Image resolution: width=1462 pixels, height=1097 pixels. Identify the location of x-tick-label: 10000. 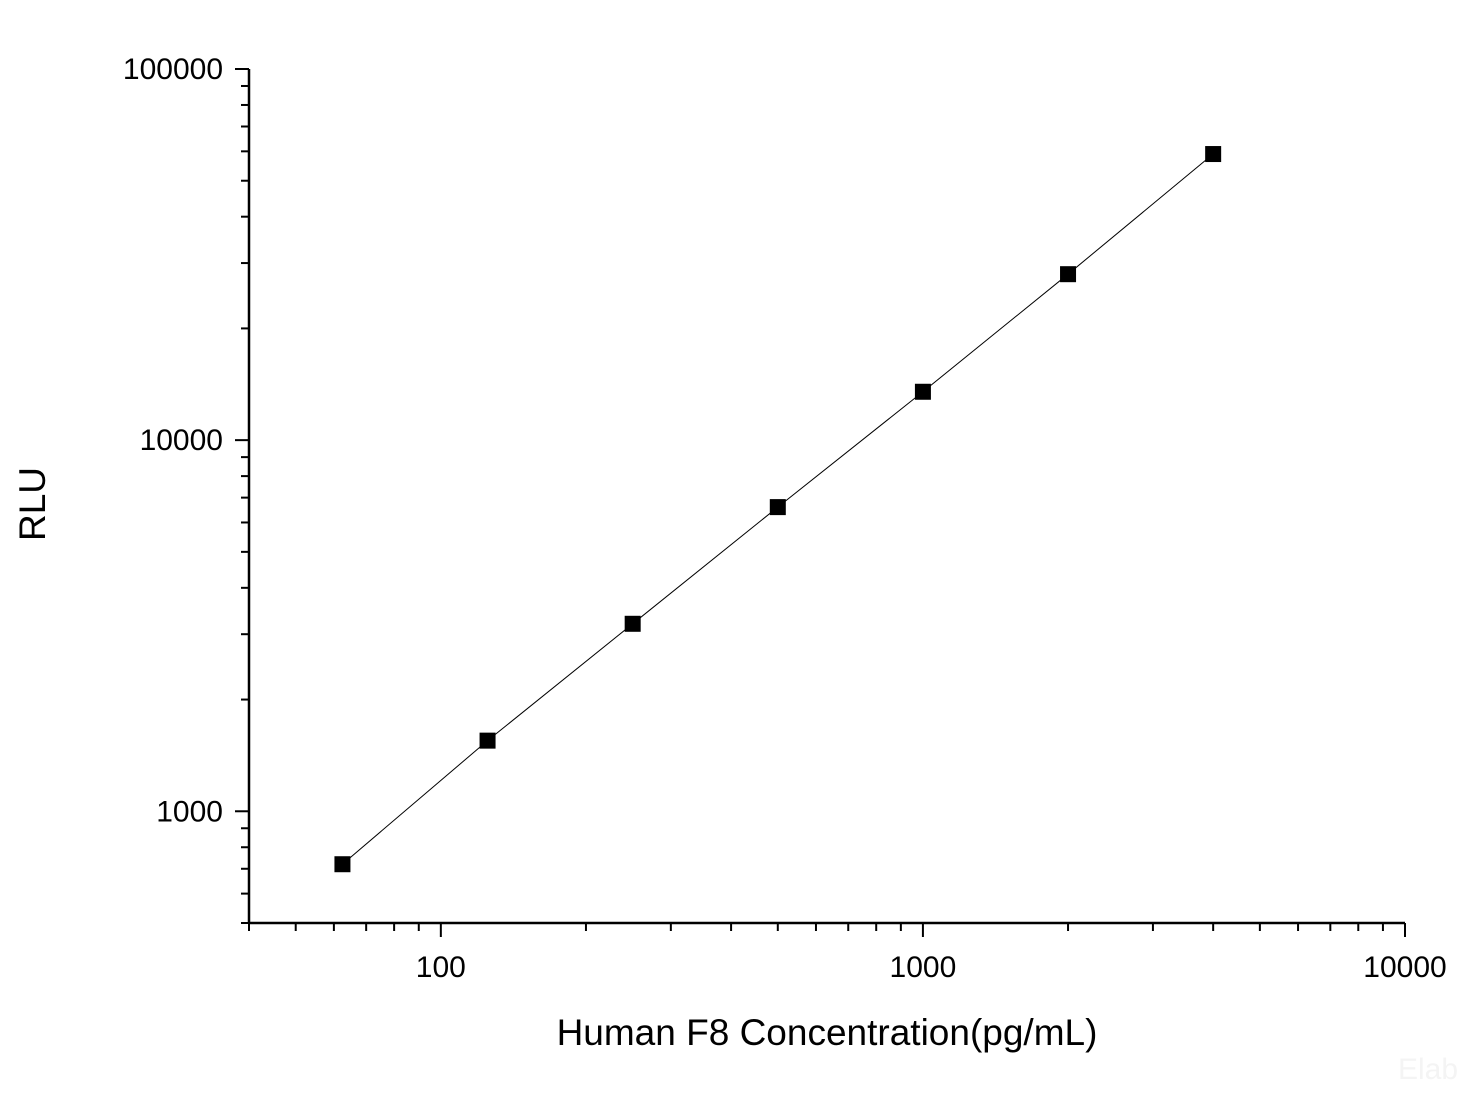
(1404, 967).